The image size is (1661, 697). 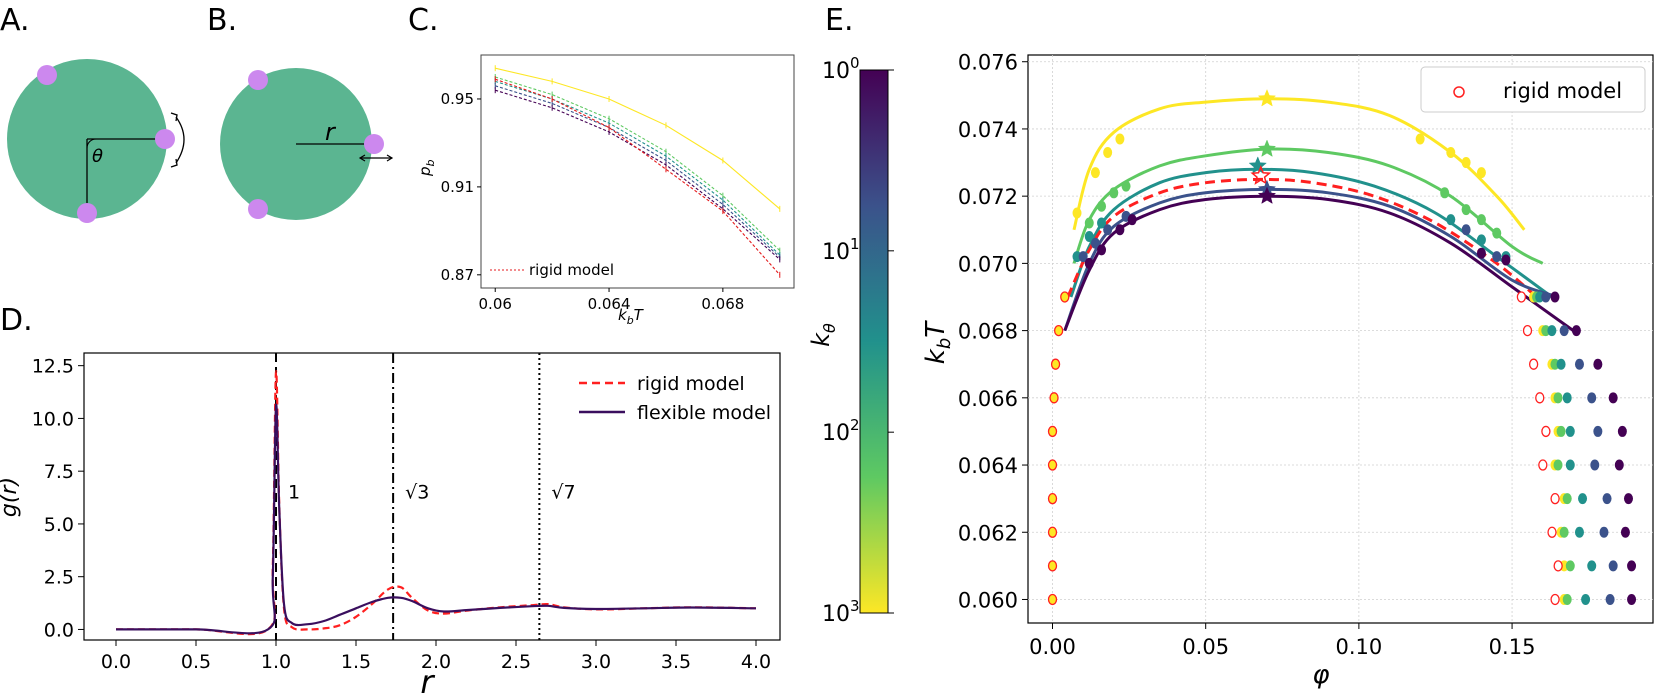 What do you see at coordinates (1533, 89) in the screenshot?
I see `panel-e-legend-box` at bounding box center [1533, 89].